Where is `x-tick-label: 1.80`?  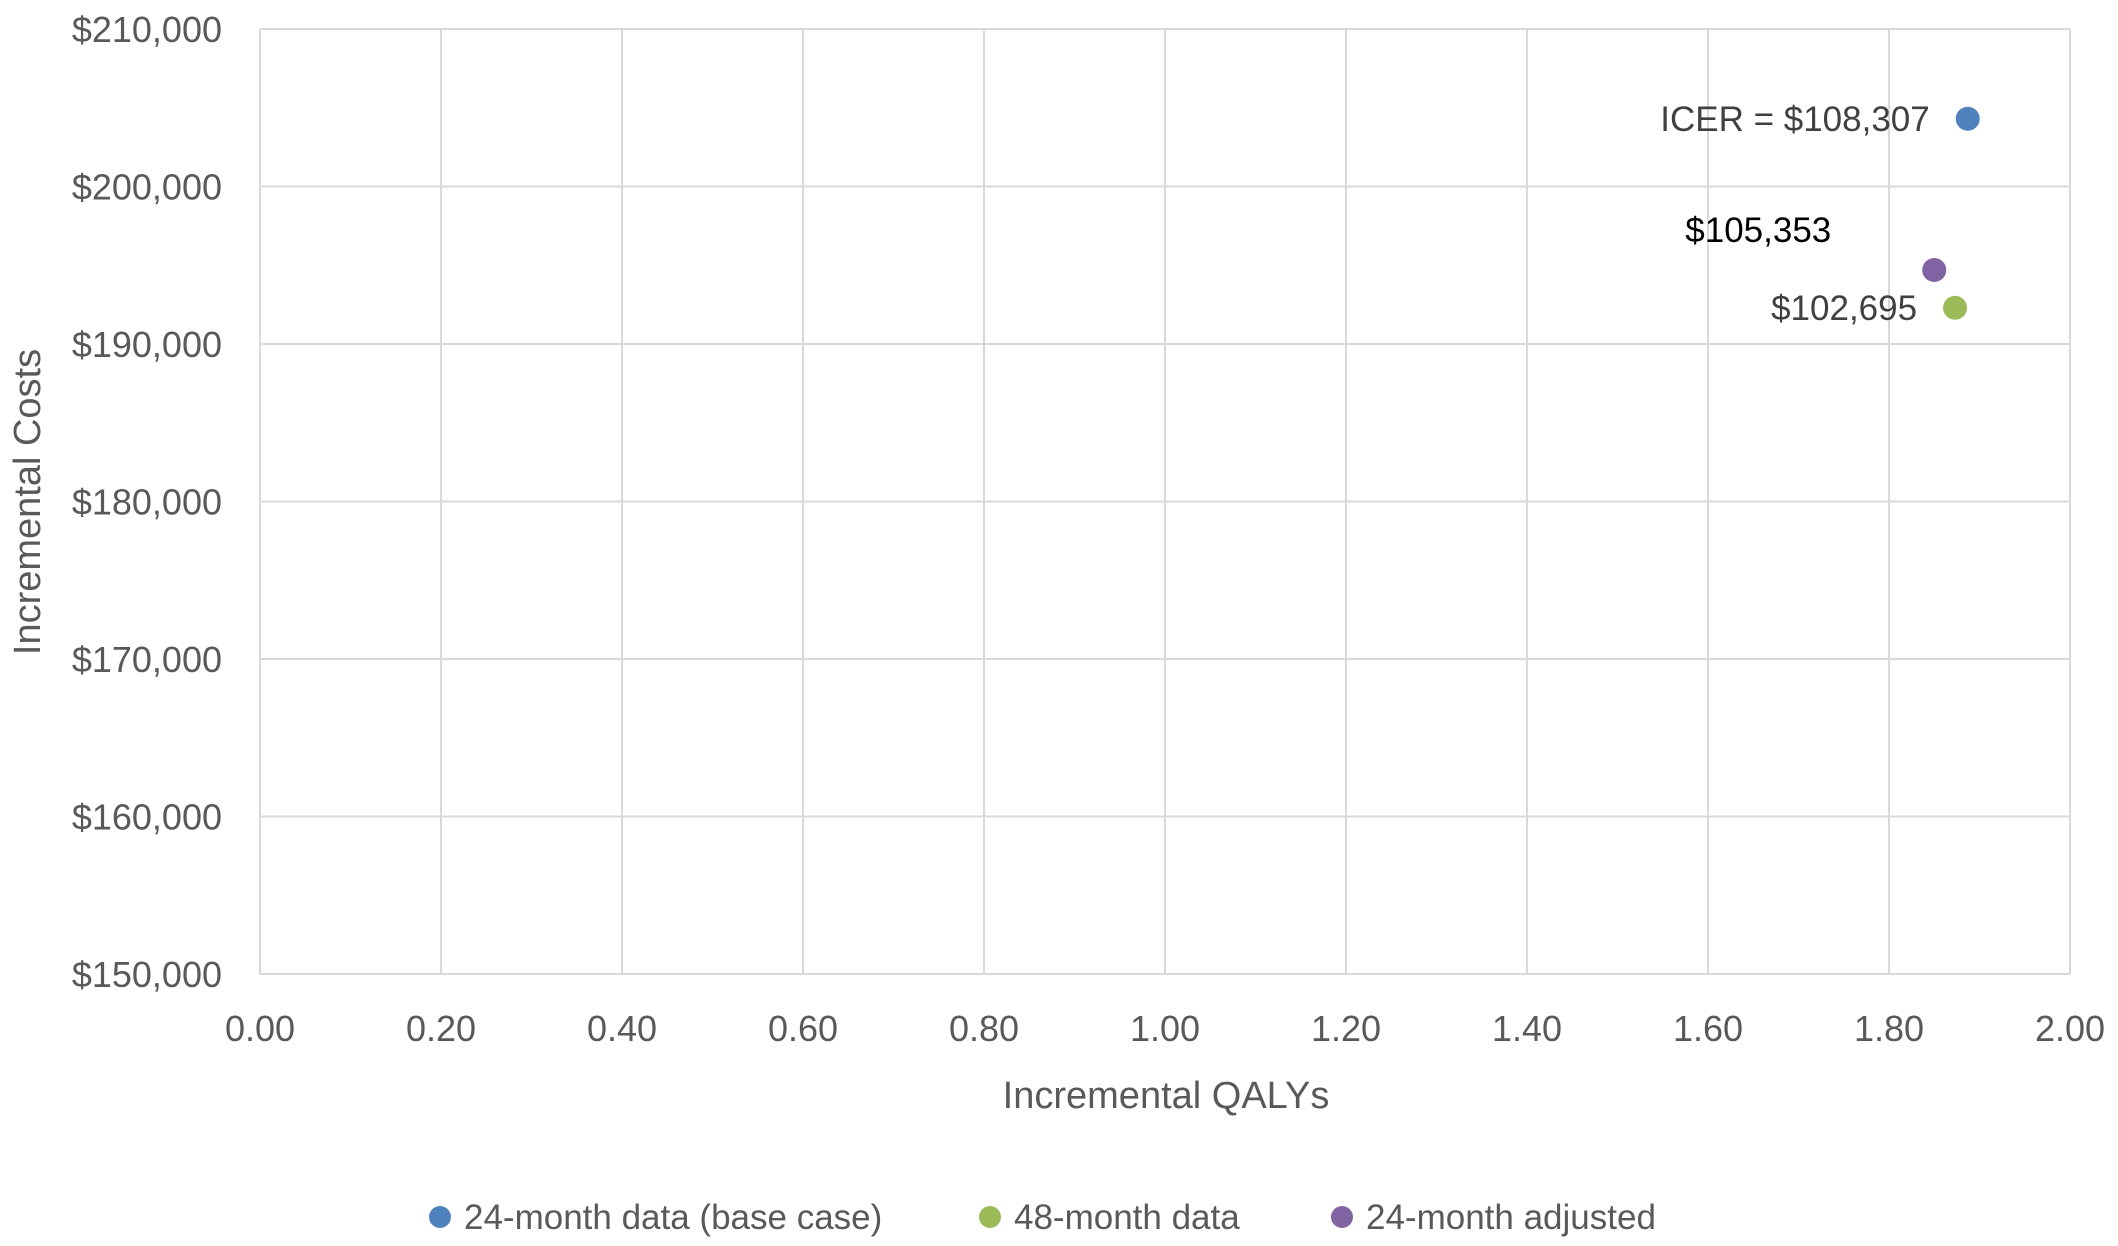 x-tick-label: 1.80 is located at coordinates (1889, 1028).